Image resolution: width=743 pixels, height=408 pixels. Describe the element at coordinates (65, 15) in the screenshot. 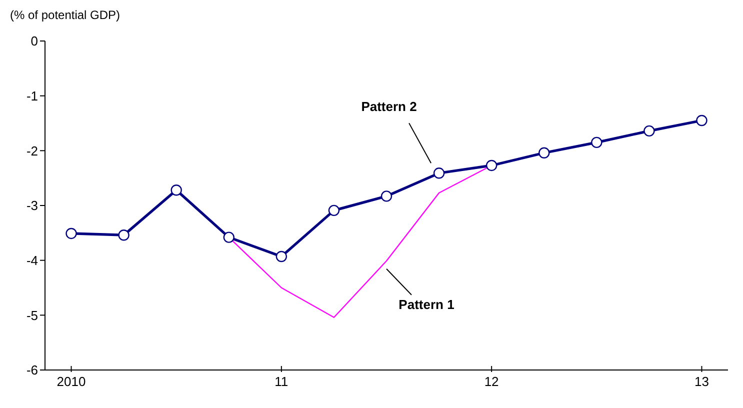

I see `y-axis-title: (% of potential GDP)` at that location.